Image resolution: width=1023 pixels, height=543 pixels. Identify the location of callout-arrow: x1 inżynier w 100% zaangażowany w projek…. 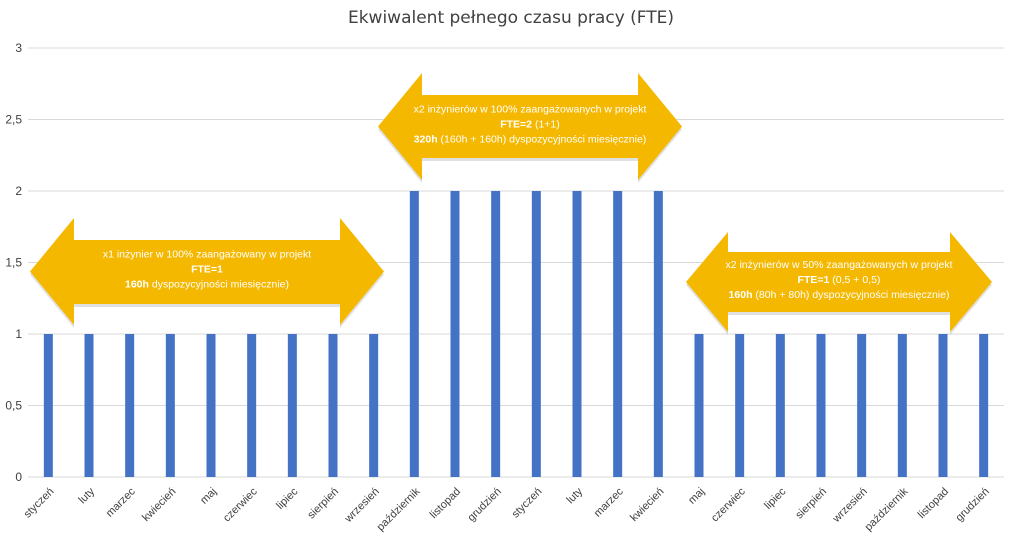
(207, 273).